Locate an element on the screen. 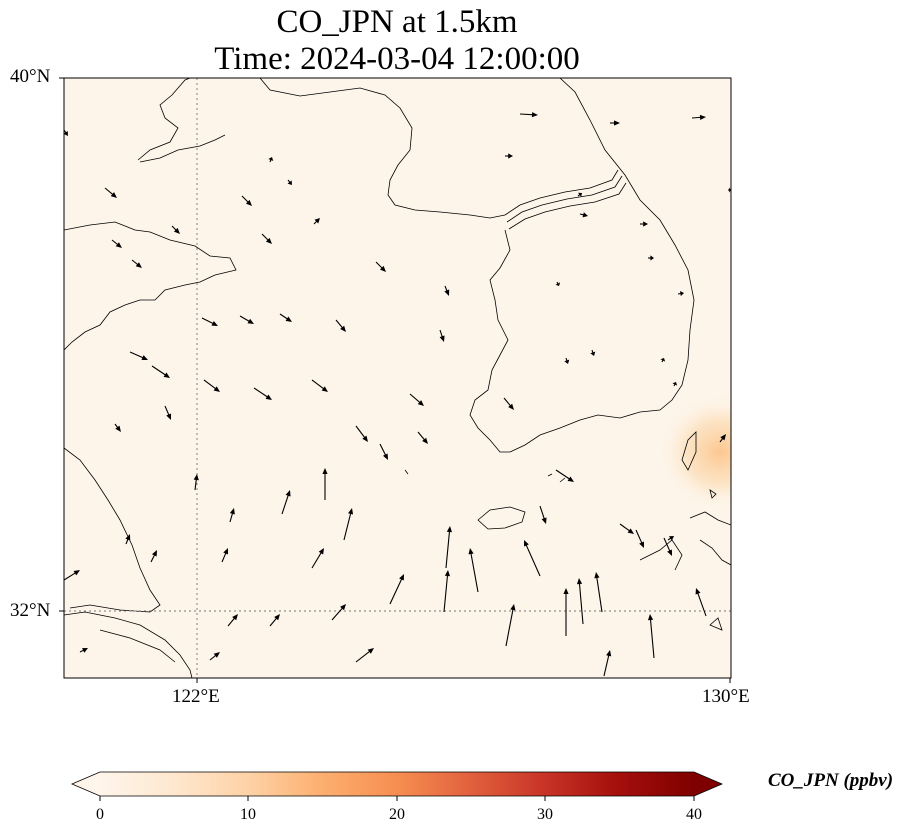 Image resolution: width=915 pixels, height=836 pixels. colorbar-gradient is located at coordinates (397, 784).